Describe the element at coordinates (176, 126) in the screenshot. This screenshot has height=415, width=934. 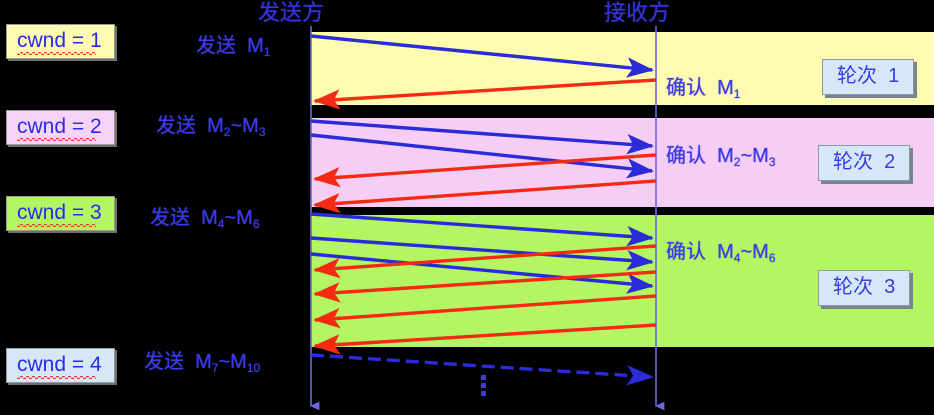
I see `send-label-2-prefix: 发送` at that location.